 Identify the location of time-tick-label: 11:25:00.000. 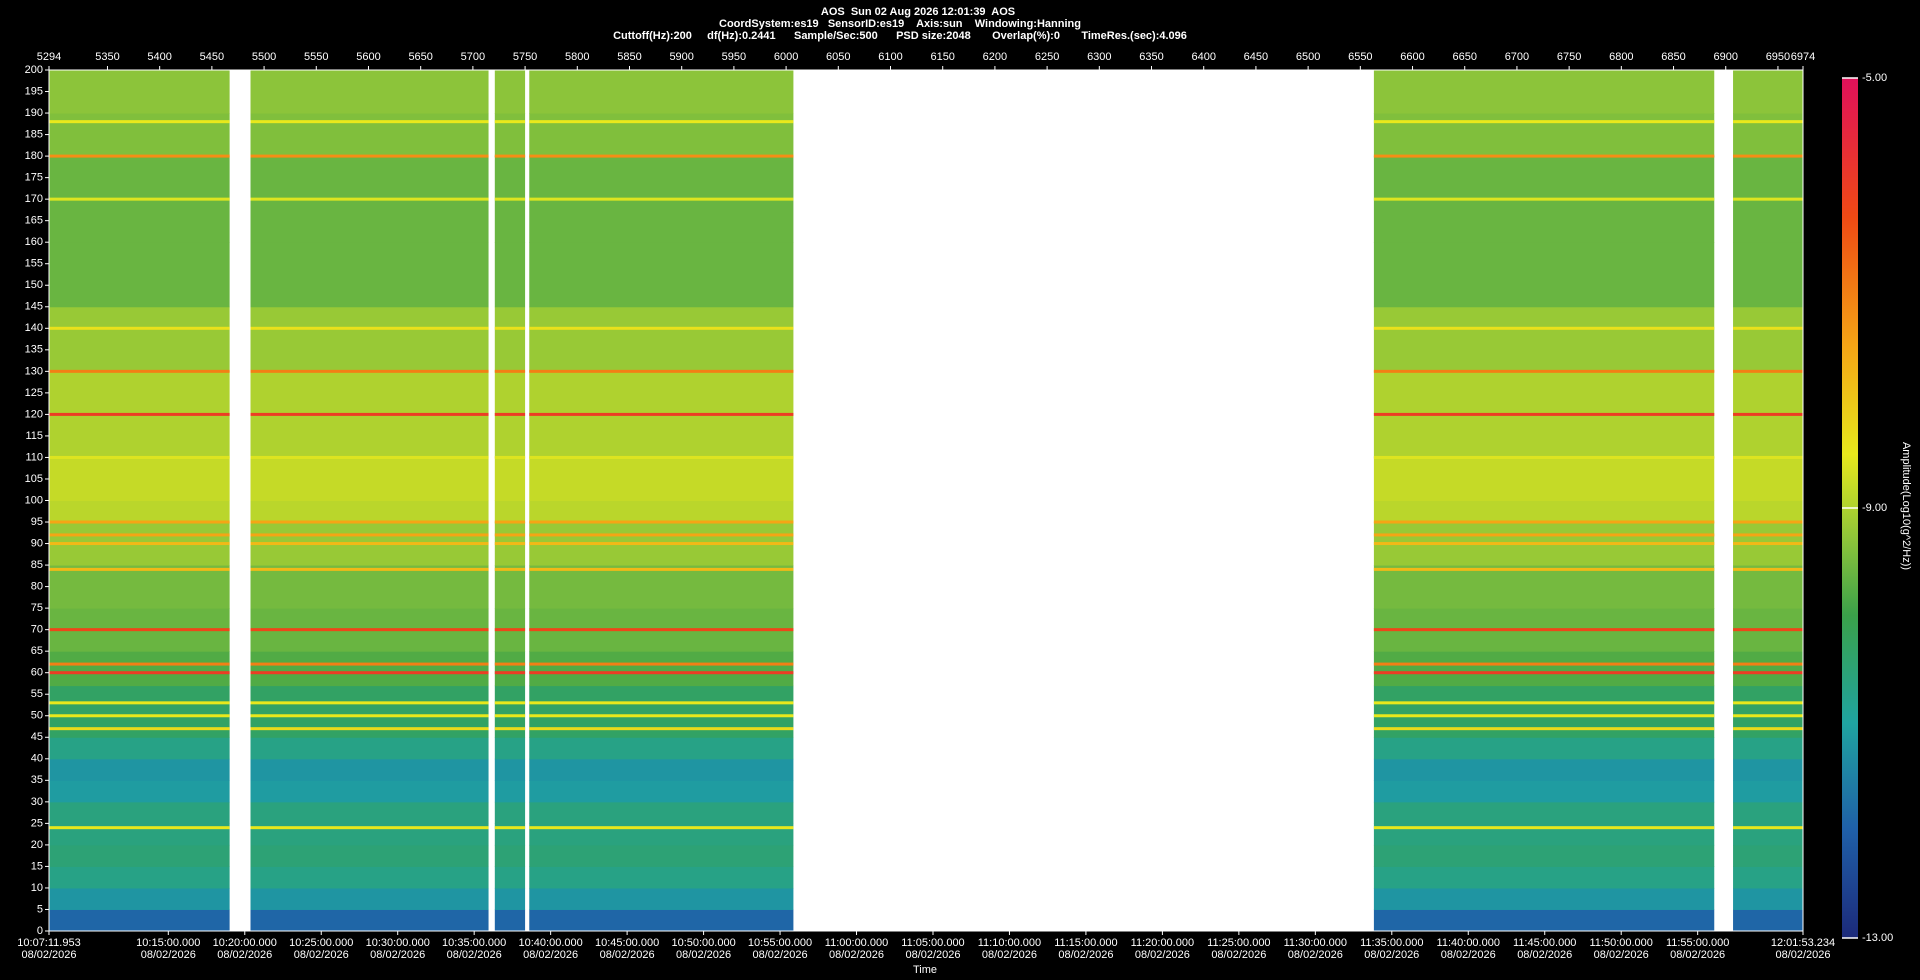
(1238, 943).